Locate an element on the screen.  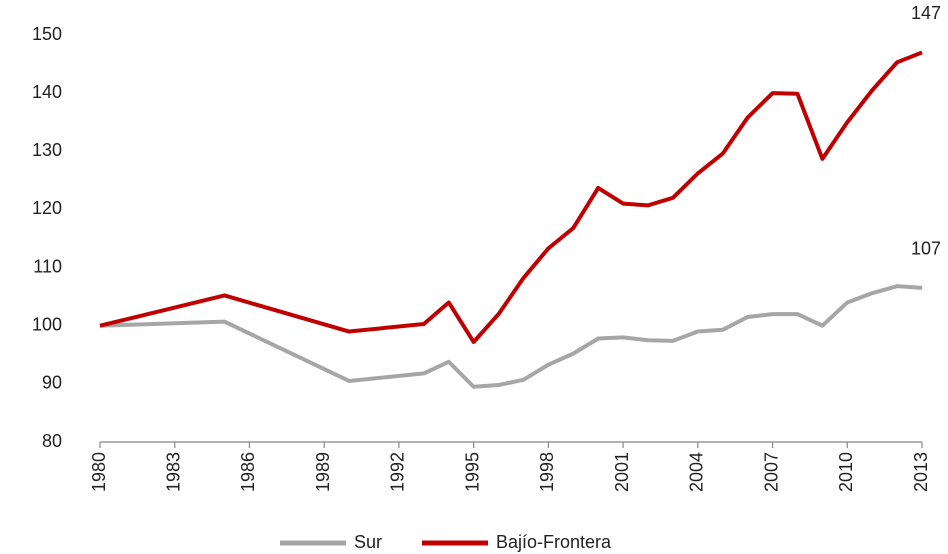
y-tick-label: 130 is located at coordinates (47, 150).